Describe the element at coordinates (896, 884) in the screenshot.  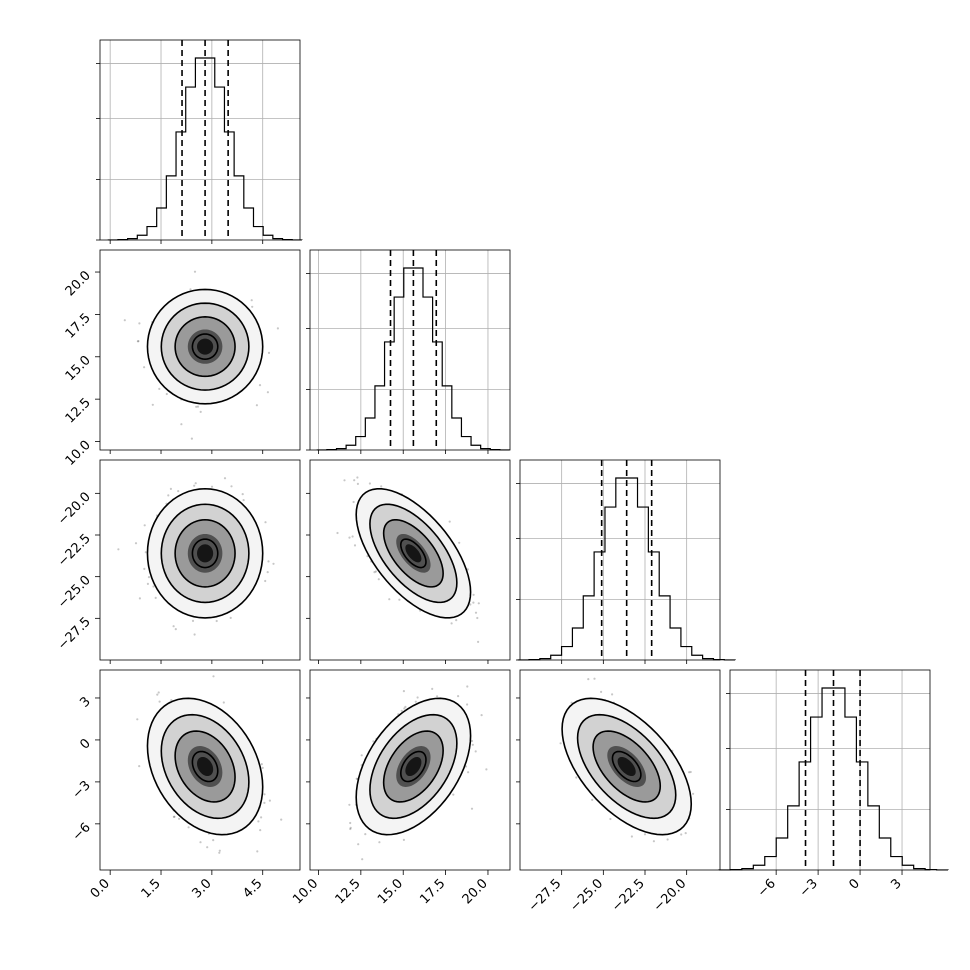
I see `x-tick-label: 3` at that location.